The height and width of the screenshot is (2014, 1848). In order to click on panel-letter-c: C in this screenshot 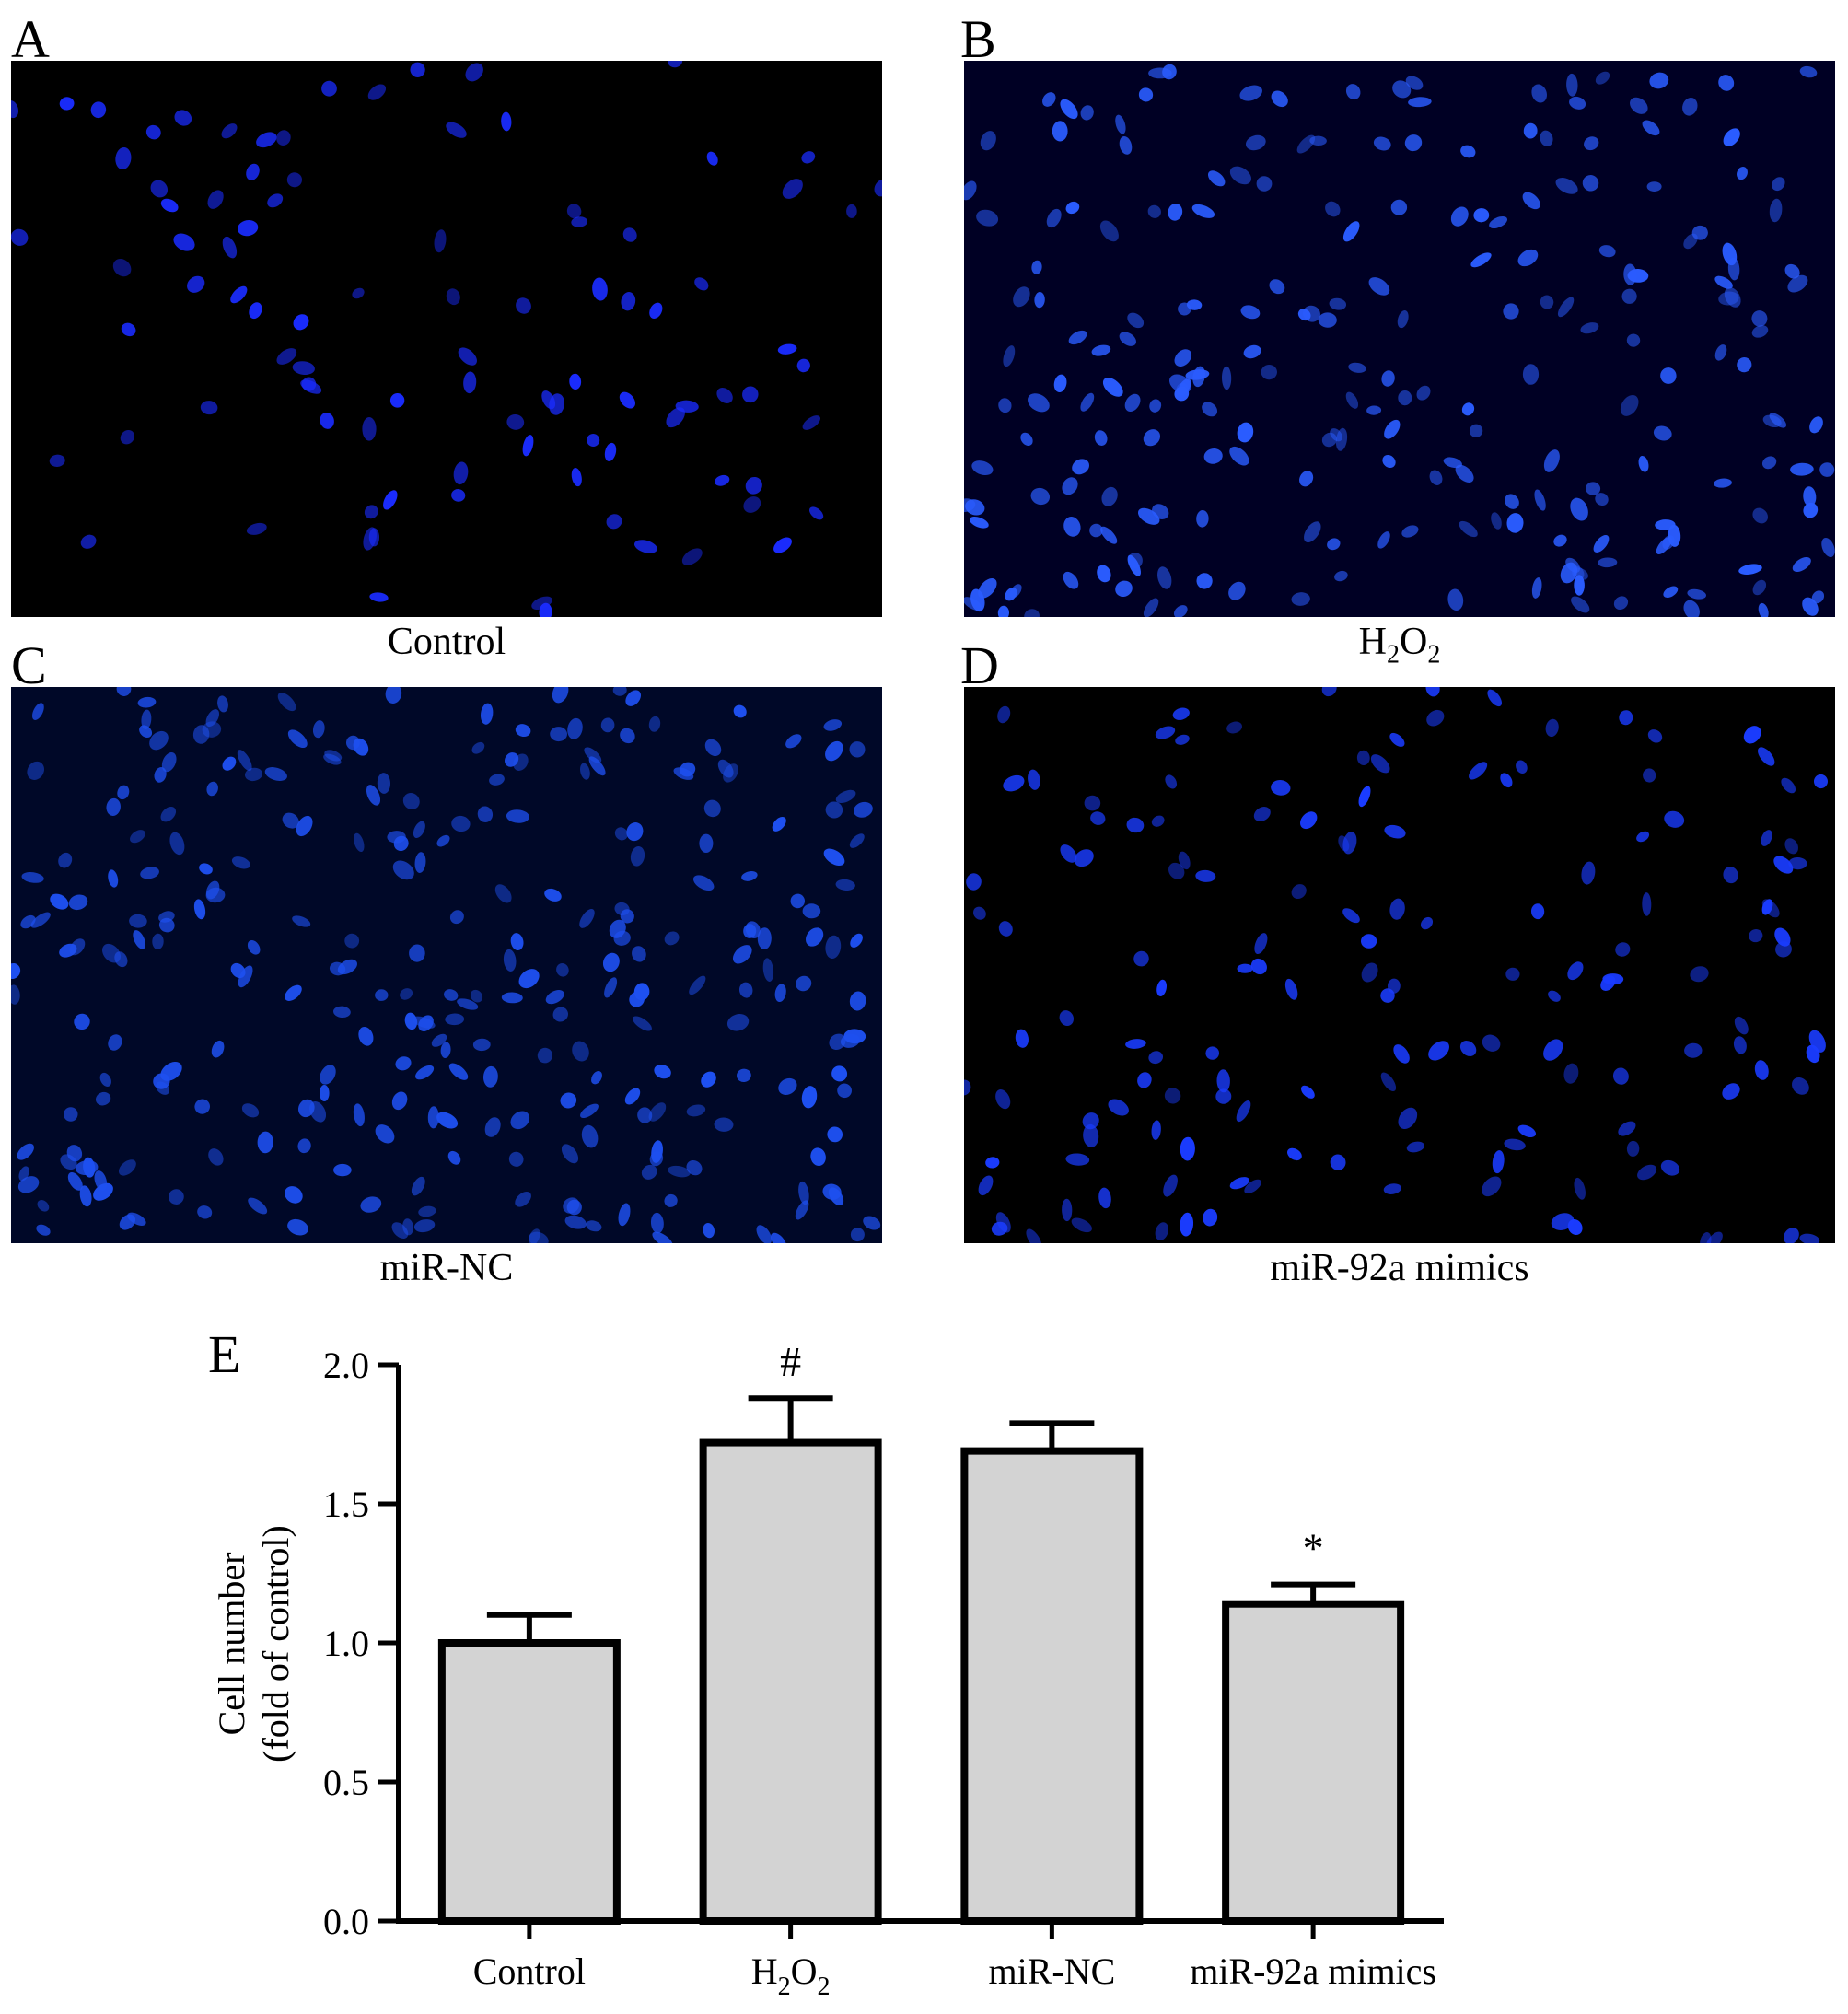, I will do `click(29, 665)`.